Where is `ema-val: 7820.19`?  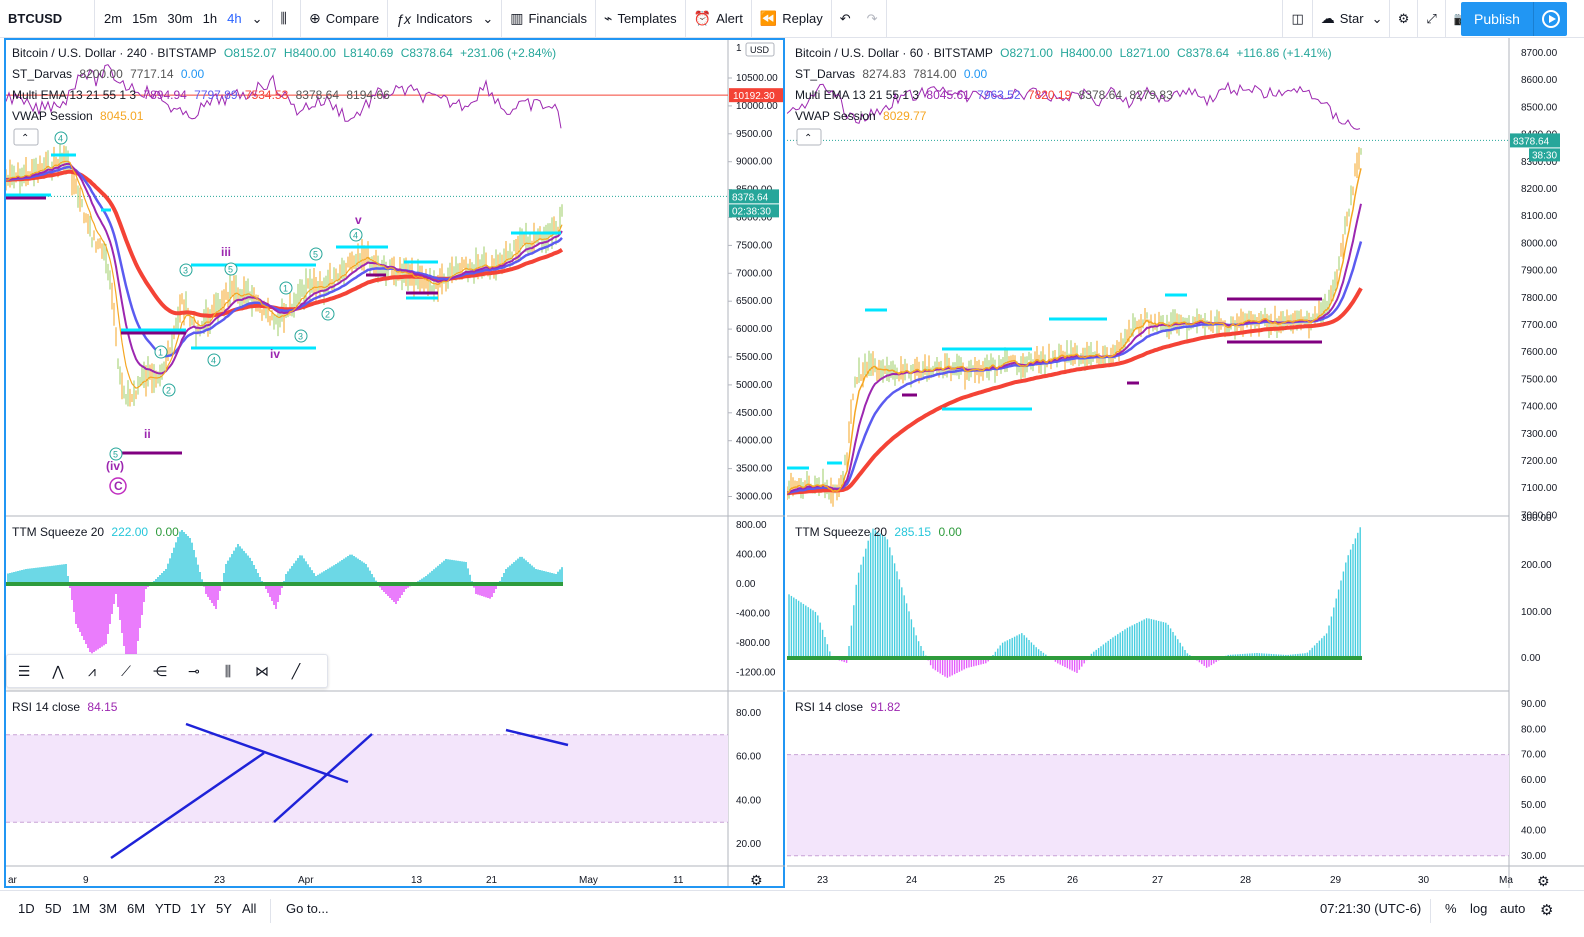 ema-val: 7820.19 is located at coordinates (1049, 95).